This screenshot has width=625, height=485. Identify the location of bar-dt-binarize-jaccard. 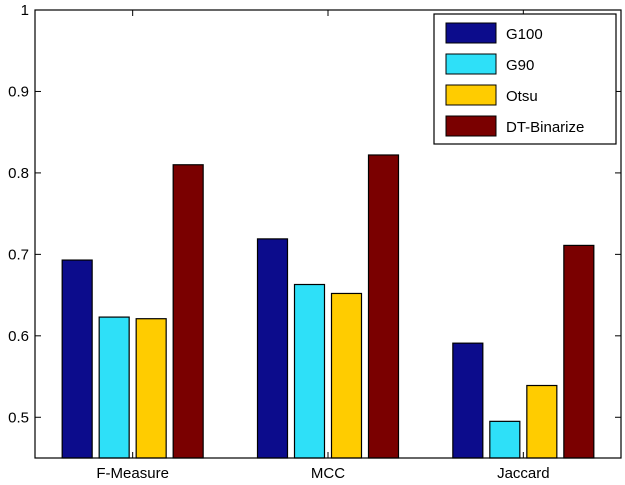
(579, 351).